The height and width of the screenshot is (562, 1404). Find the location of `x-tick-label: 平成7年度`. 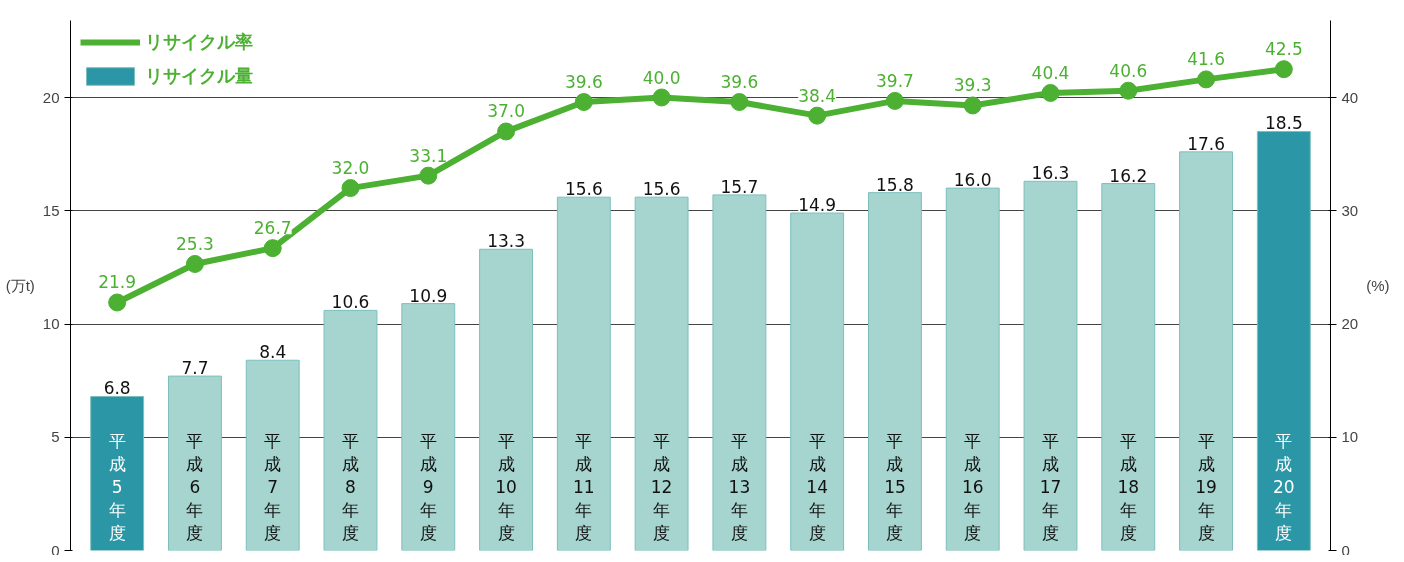

x-tick-label: 平成7年度 is located at coordinates (273, 486).